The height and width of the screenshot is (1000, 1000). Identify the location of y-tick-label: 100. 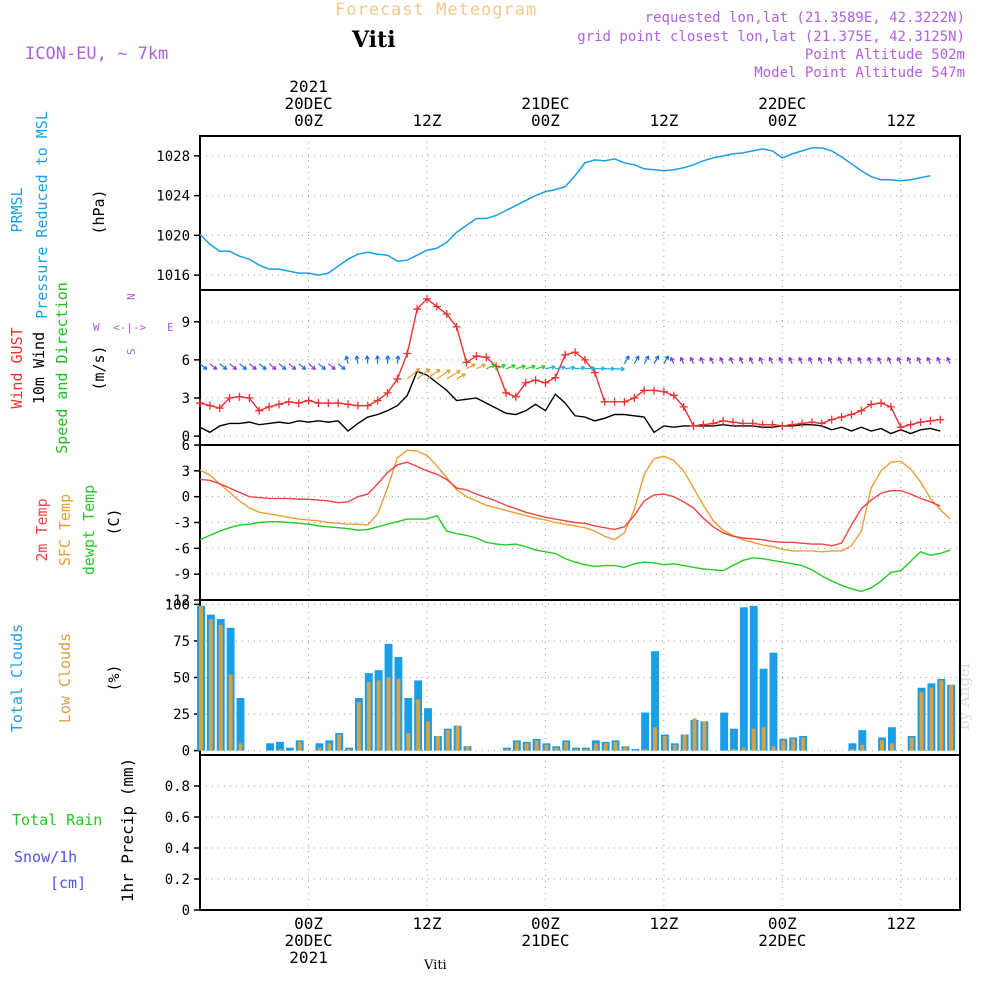
(177, 605).